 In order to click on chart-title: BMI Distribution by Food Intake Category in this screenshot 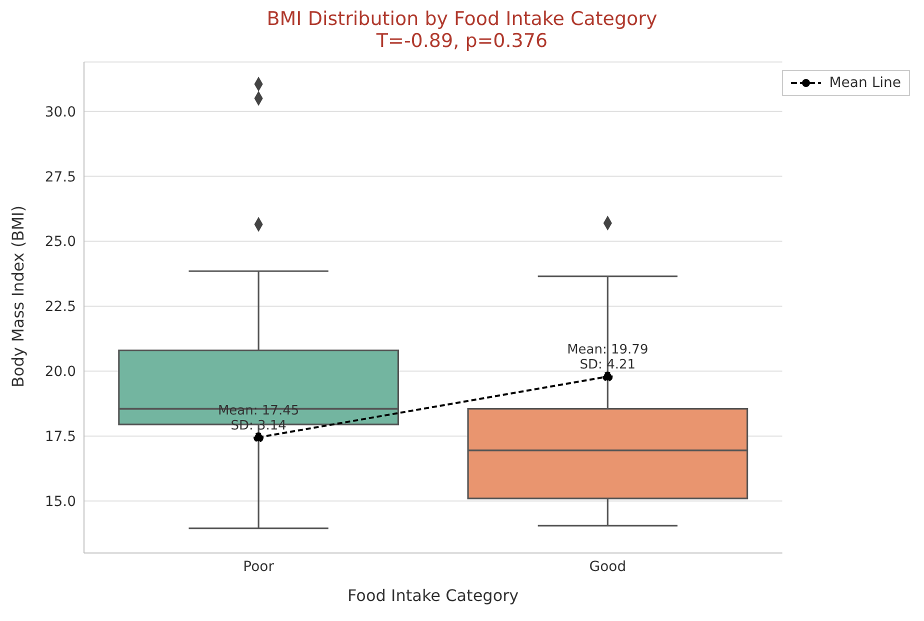, I will do `click(462, 19)`.